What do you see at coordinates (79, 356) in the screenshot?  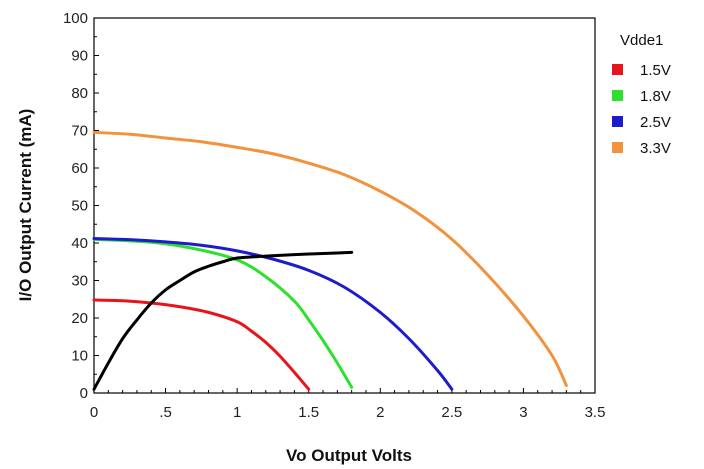 I see `y-tick-label: 10` at bounding box center [79, 356].